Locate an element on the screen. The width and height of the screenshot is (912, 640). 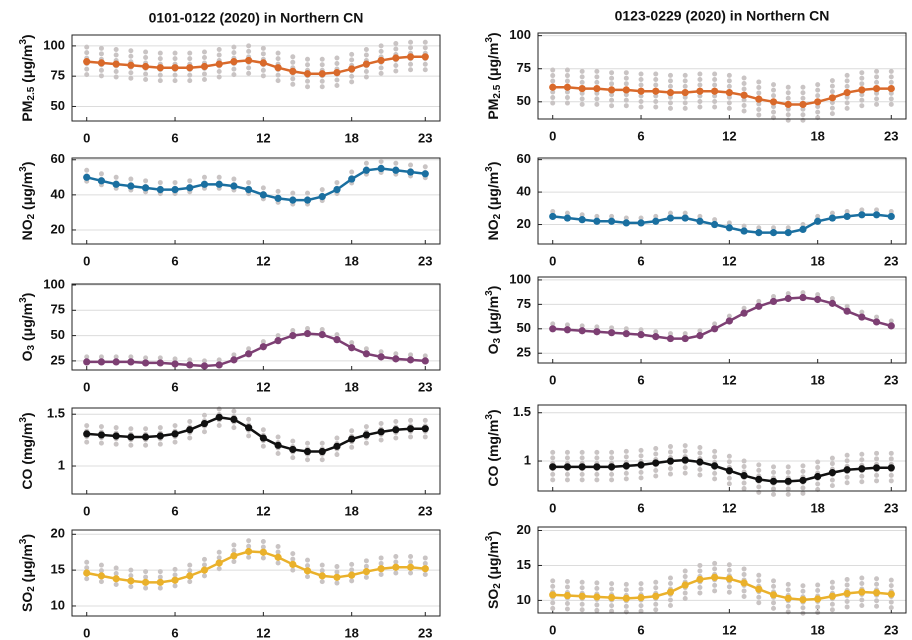
y-tick-label: 1.5 is located at coordinates (522, 411).